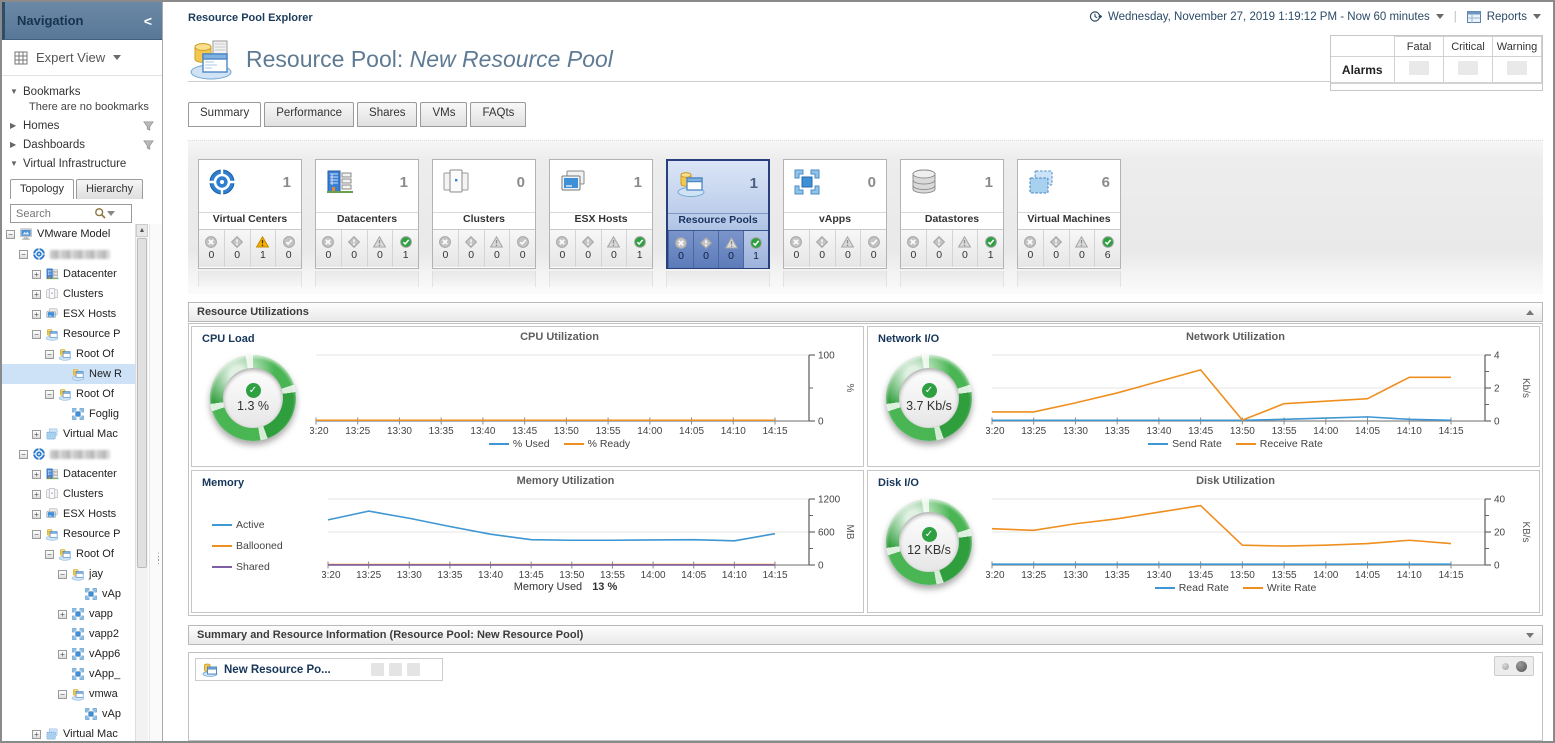  I want to click on reports-caret, so click(1537, 16).